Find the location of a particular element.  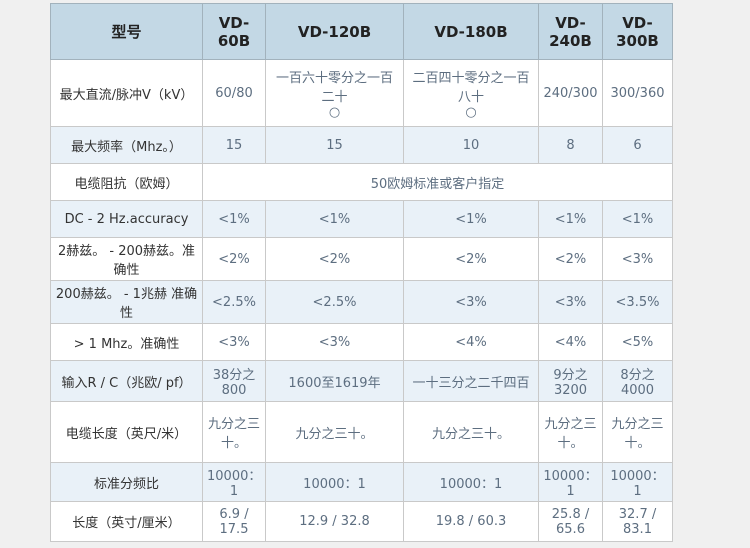

cell-value: 1600至1619年 is located at coordinates (334, 381).